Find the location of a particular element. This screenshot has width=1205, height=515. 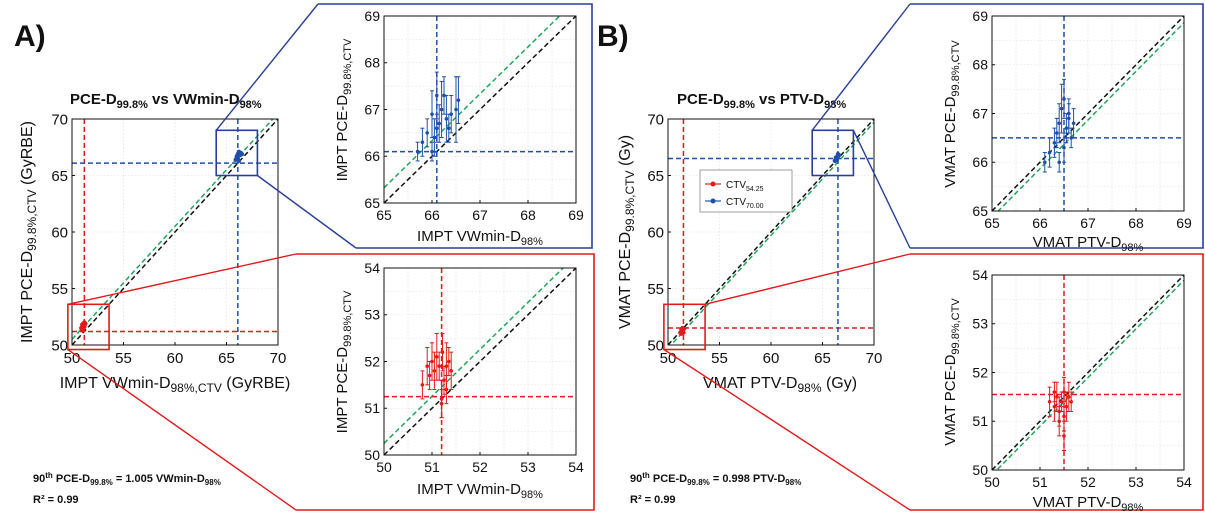

panel-a-title: PCE-D99.8% vs VWmin-D98% is located at coordinates (166, 101).